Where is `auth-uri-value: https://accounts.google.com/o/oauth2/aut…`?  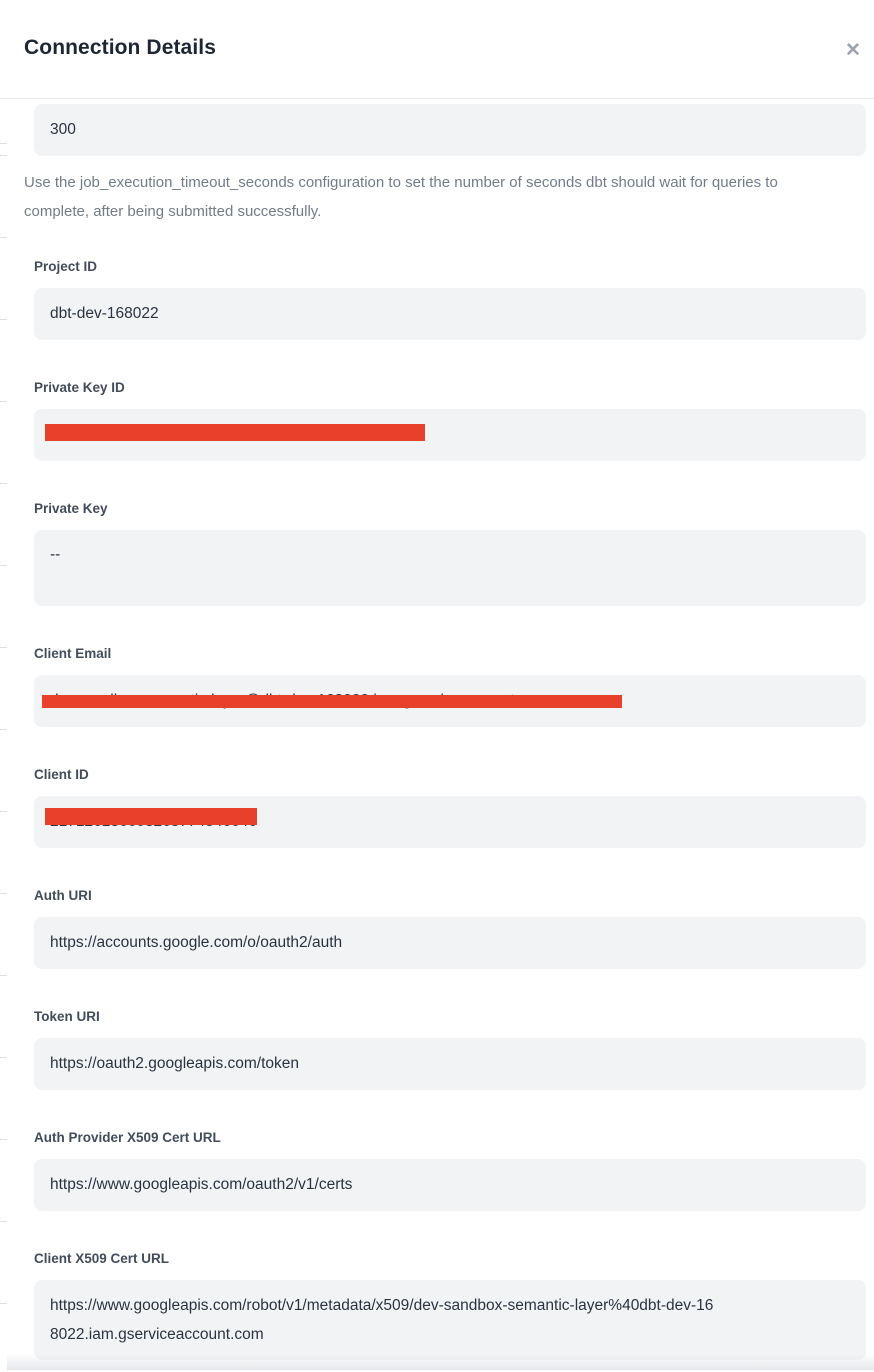
auth-uri-value: https://accounts.google.com/o/oauth2/aut… is located at coordinates (196, 942).